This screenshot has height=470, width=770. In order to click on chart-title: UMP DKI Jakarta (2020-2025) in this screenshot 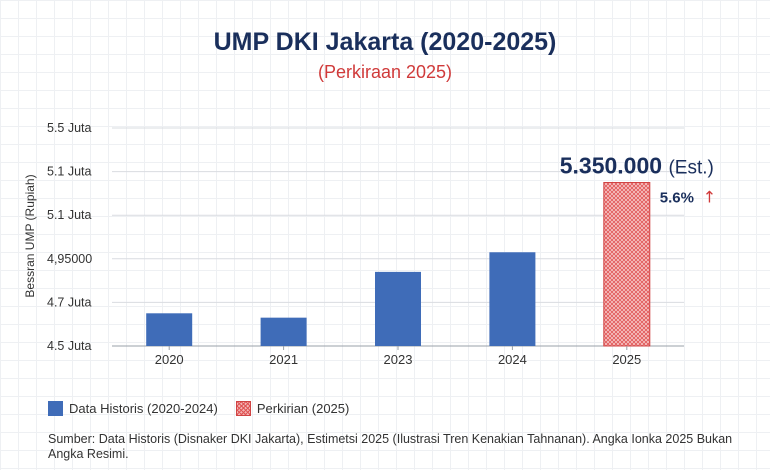, I will do `click(385, 42)`.